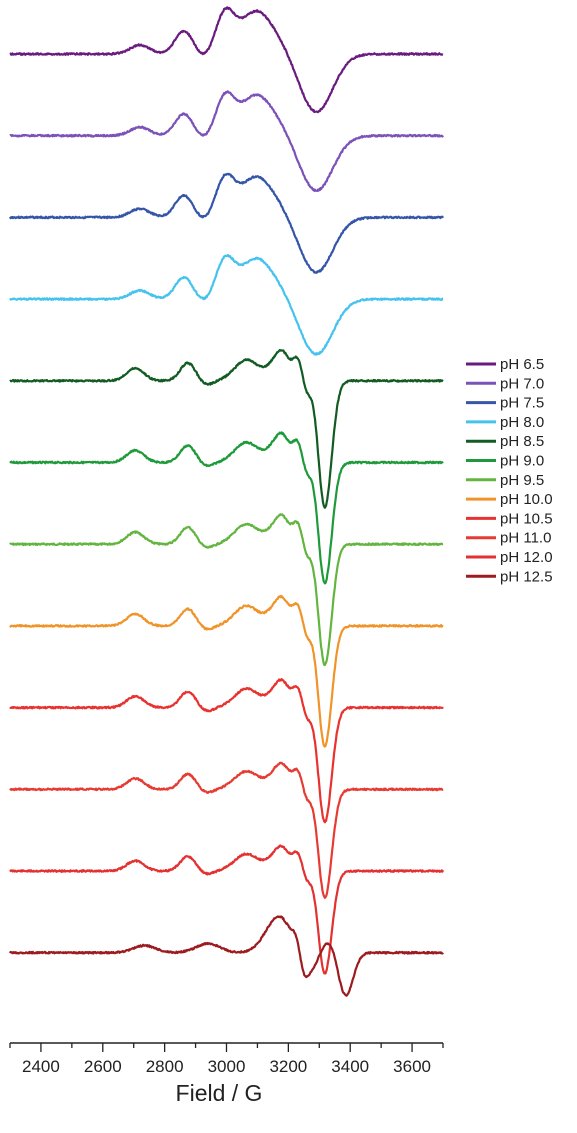  What do you see at coordinates (522, 403) in the screenshot?
I see `legend-entry-label: pH 7.5` at bounding box center [522, 403].